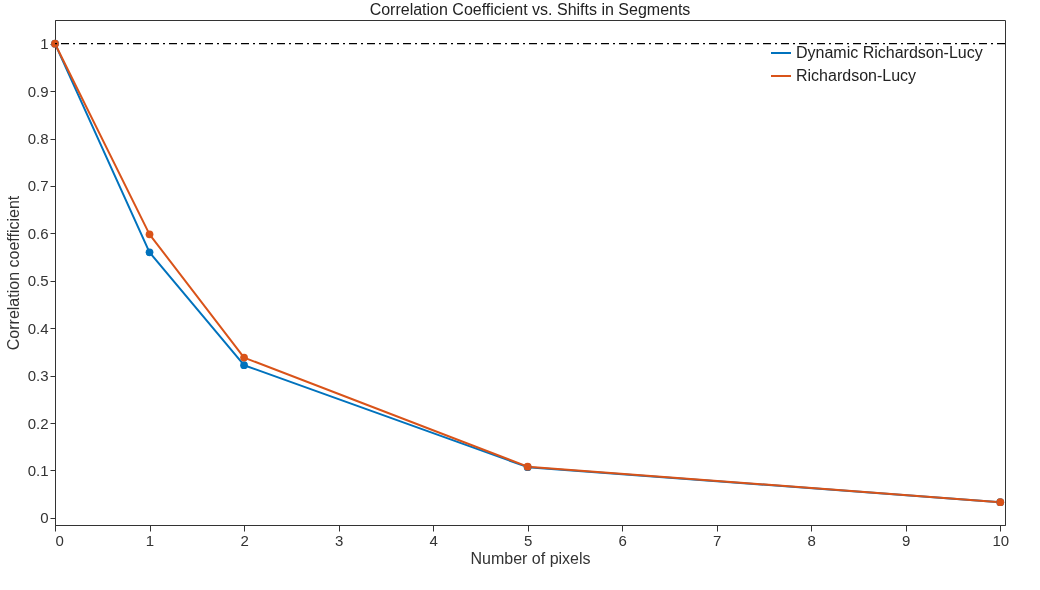 This screenshot has width=1040, height=590. What do you see at coordinates (38, 233) in the screenshot?
I see `y-tick-label: 0.6` at bounding box center [38, 233].